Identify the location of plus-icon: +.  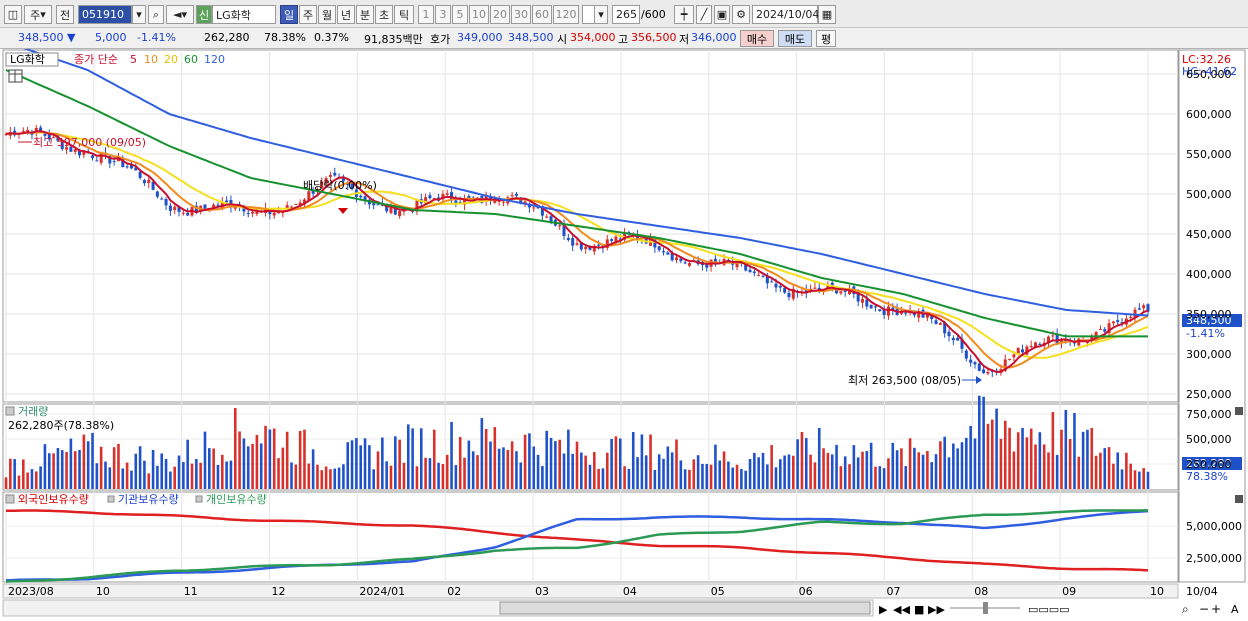
(1216, 609).